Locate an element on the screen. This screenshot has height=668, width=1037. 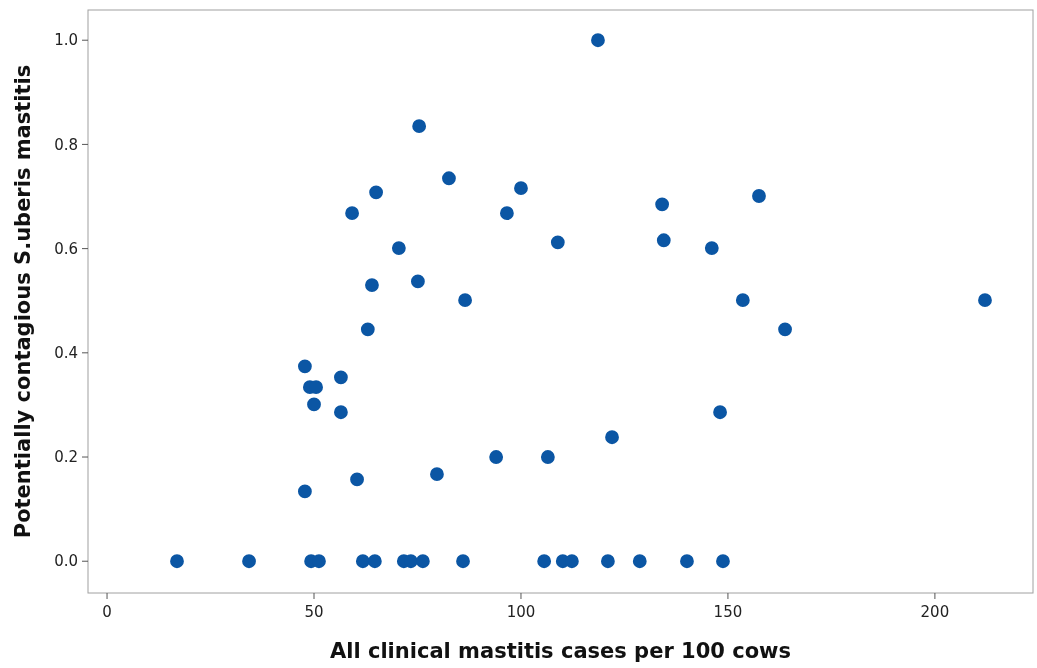
x-tick-label: 150 is located at coordinates (728, 612).